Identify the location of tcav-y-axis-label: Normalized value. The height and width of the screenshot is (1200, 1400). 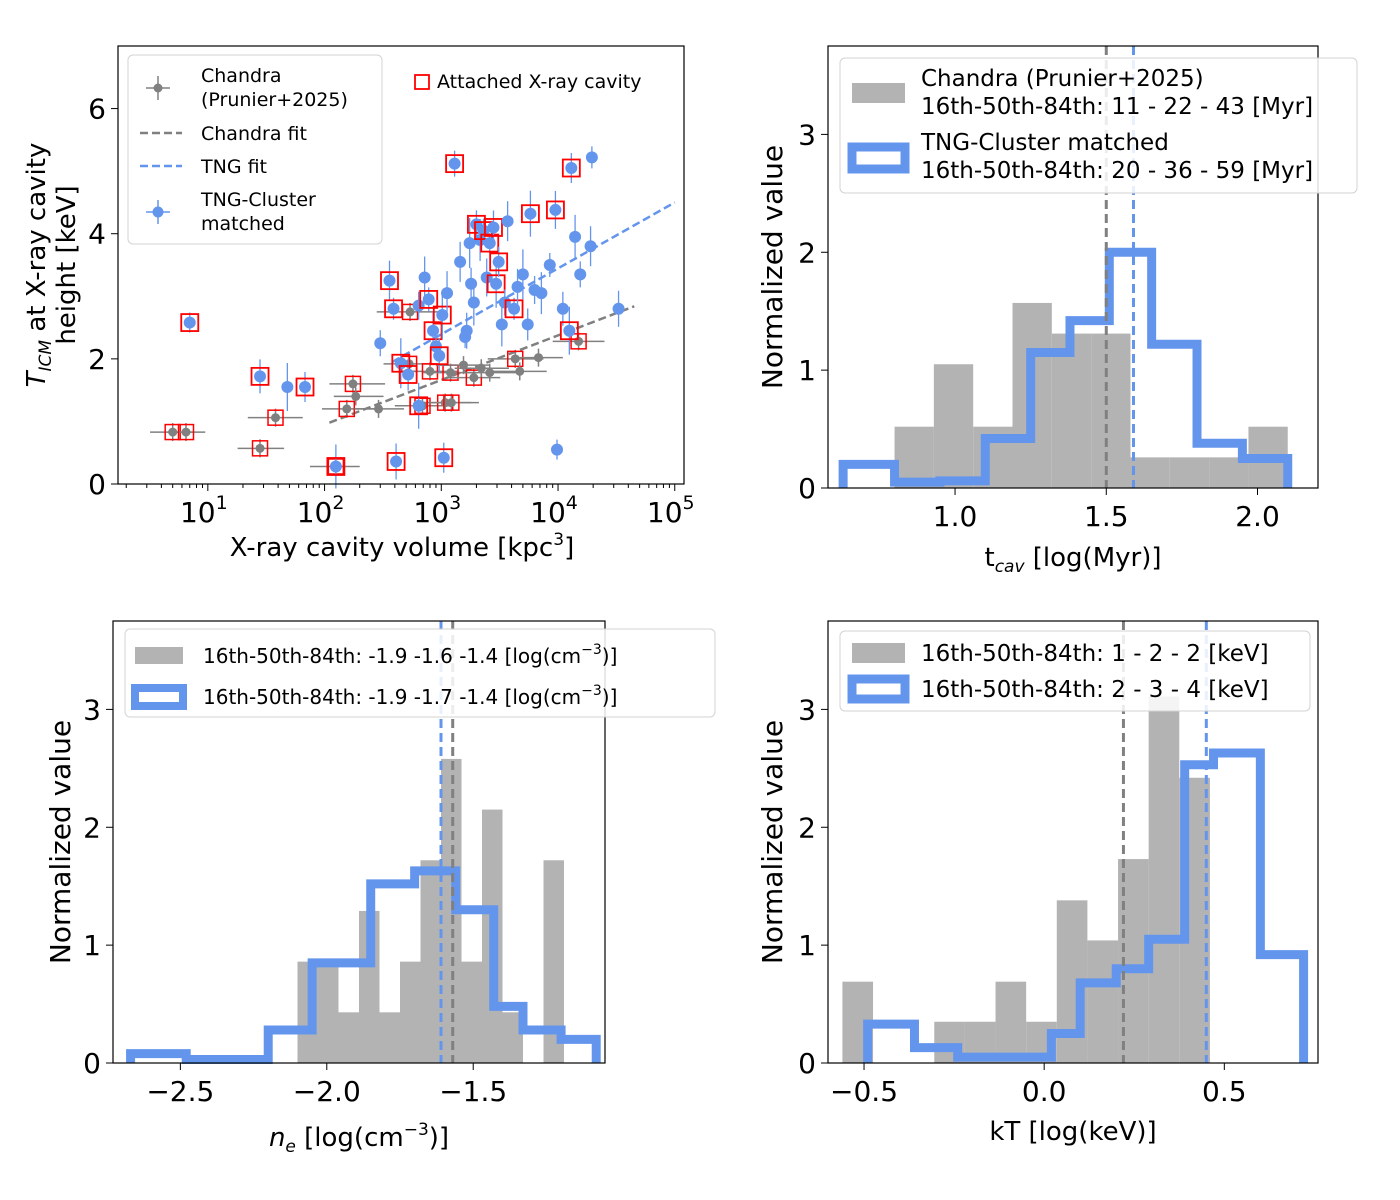
(772, 267).